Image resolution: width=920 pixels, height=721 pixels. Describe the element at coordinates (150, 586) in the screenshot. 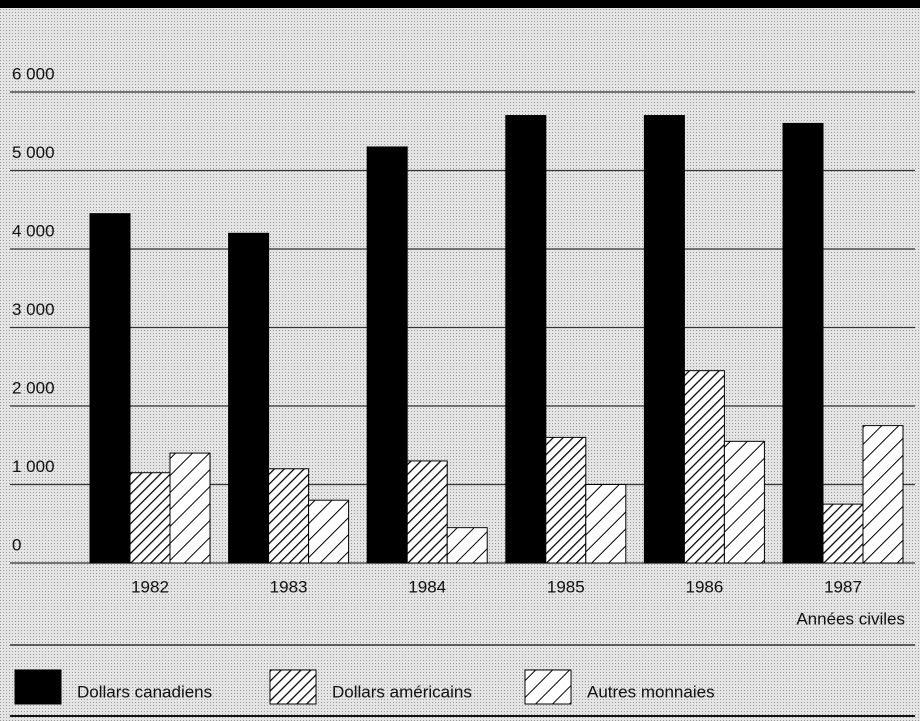

I see `x-tick-label: 1982` at that location.